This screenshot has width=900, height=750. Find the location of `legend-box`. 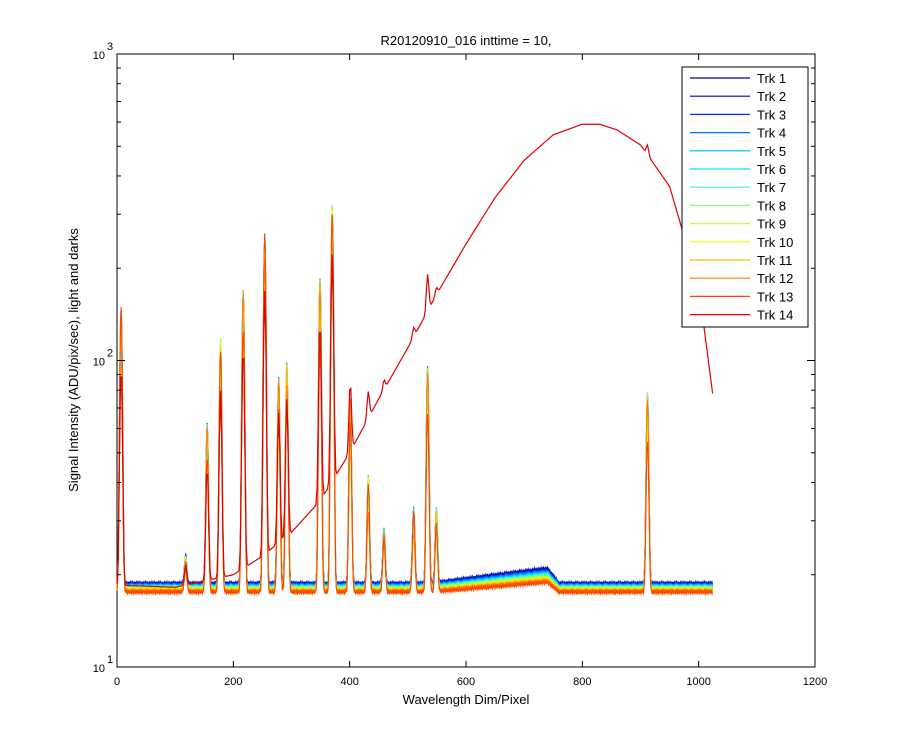

legend-box is located at coordinates (745, 197).